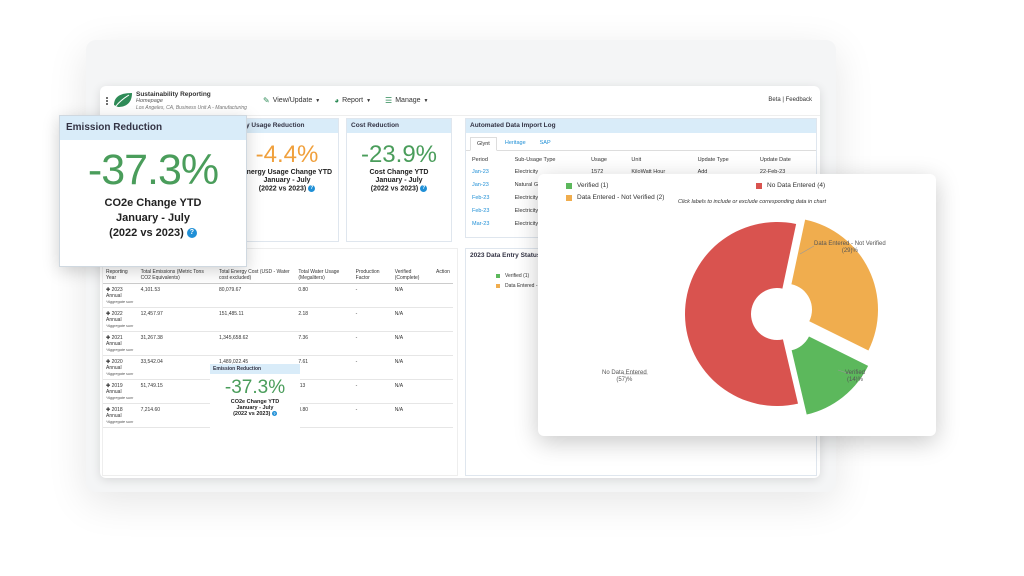  Describe the element at coordinates (597, 171) in the screenshot. I see `log-cell: 1572` at that location.